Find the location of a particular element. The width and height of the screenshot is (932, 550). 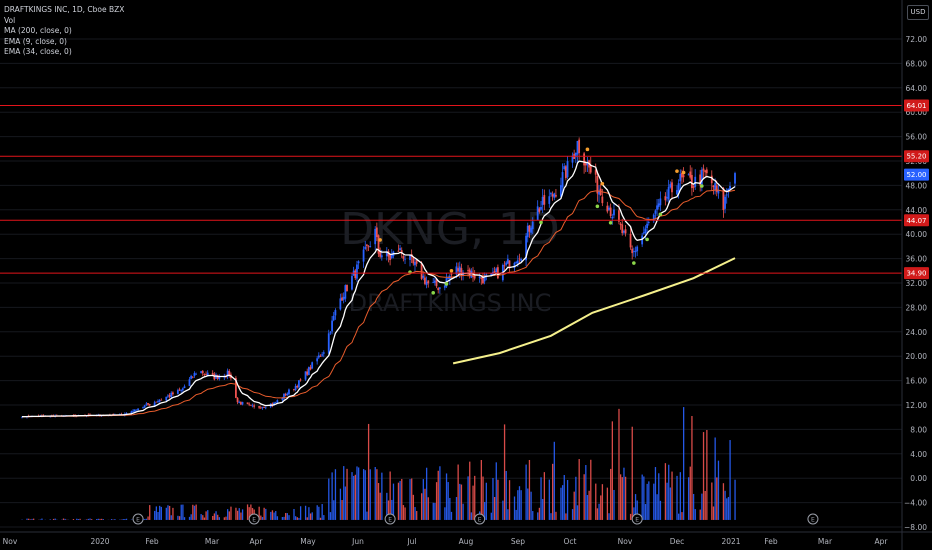

level-price-label: 55.20 is located at coordinates (916, 157).